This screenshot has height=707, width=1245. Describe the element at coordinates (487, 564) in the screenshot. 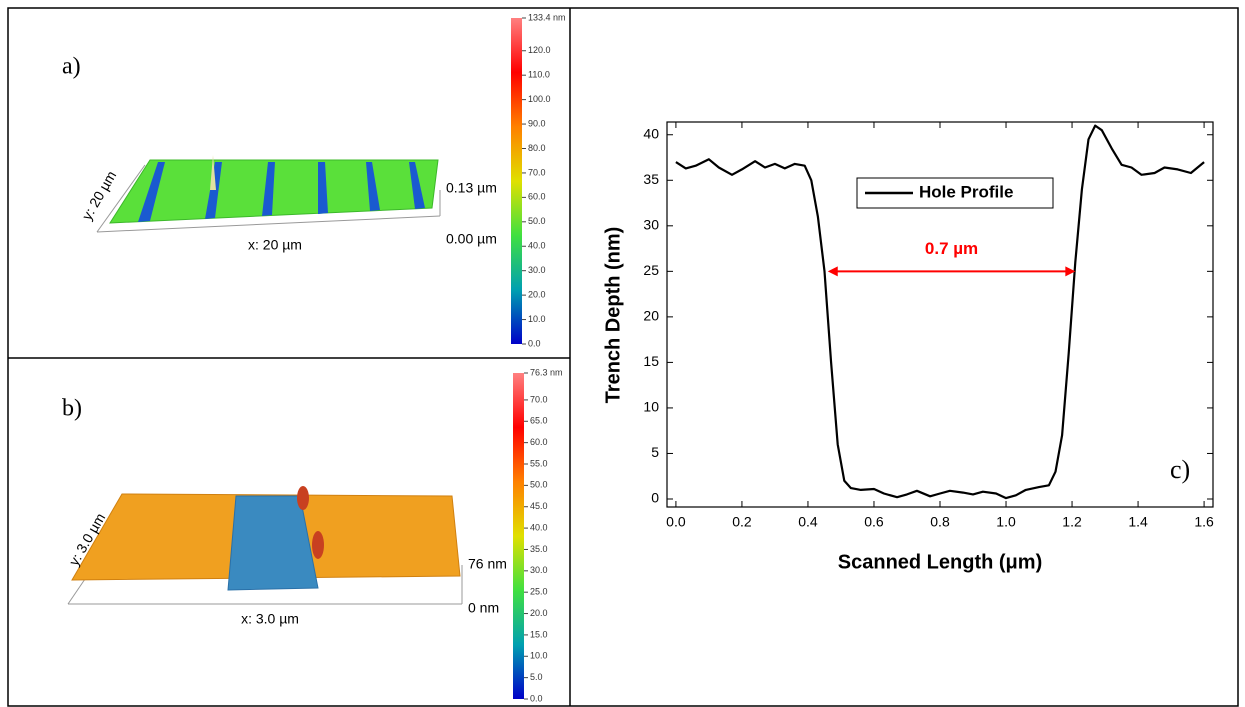

I see `z-label: 76 nm` at that location.